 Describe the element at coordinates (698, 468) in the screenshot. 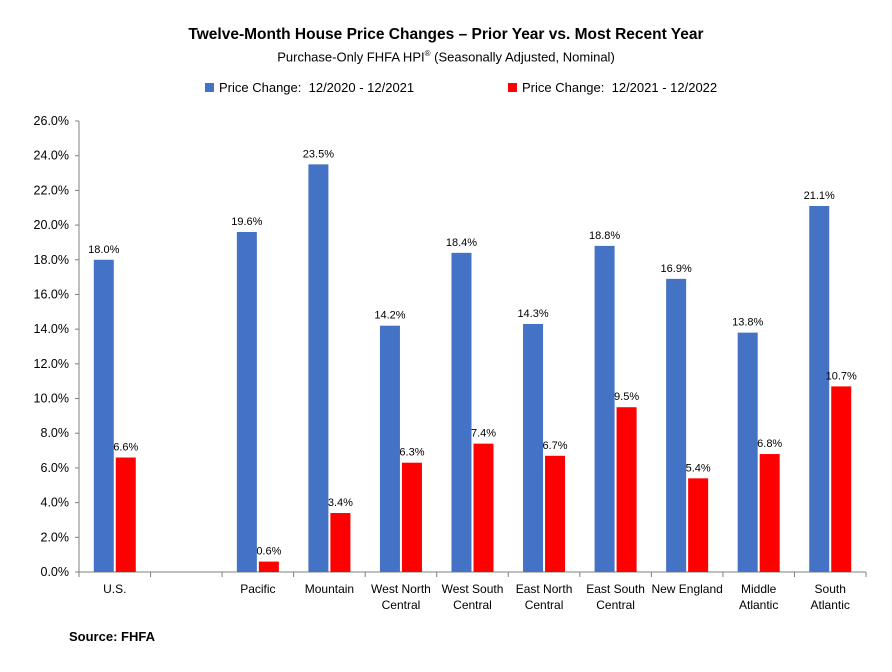

I see `data-label: 5.4%` at that location.